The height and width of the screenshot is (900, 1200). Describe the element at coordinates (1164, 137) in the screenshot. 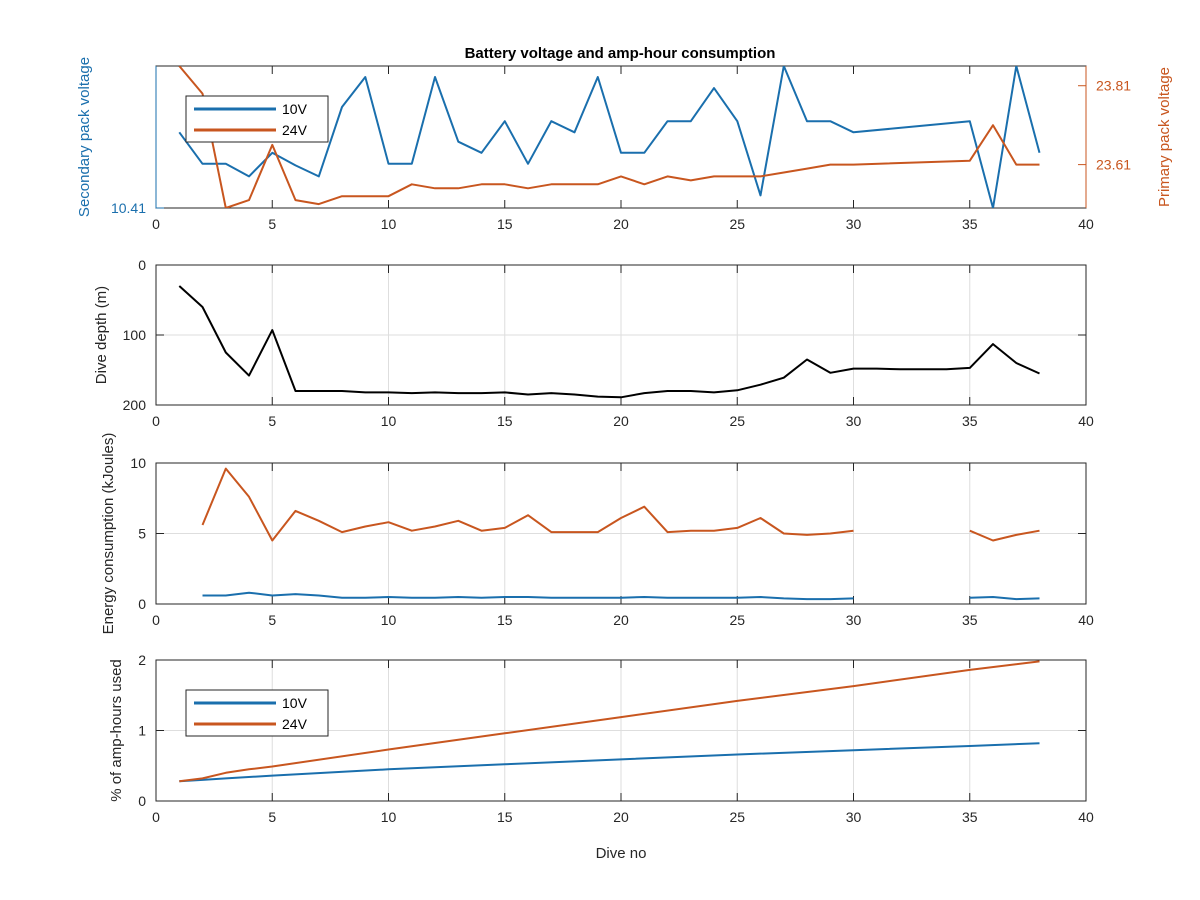

I see `y-right-axis-label: Primary pack voltage` at that location.